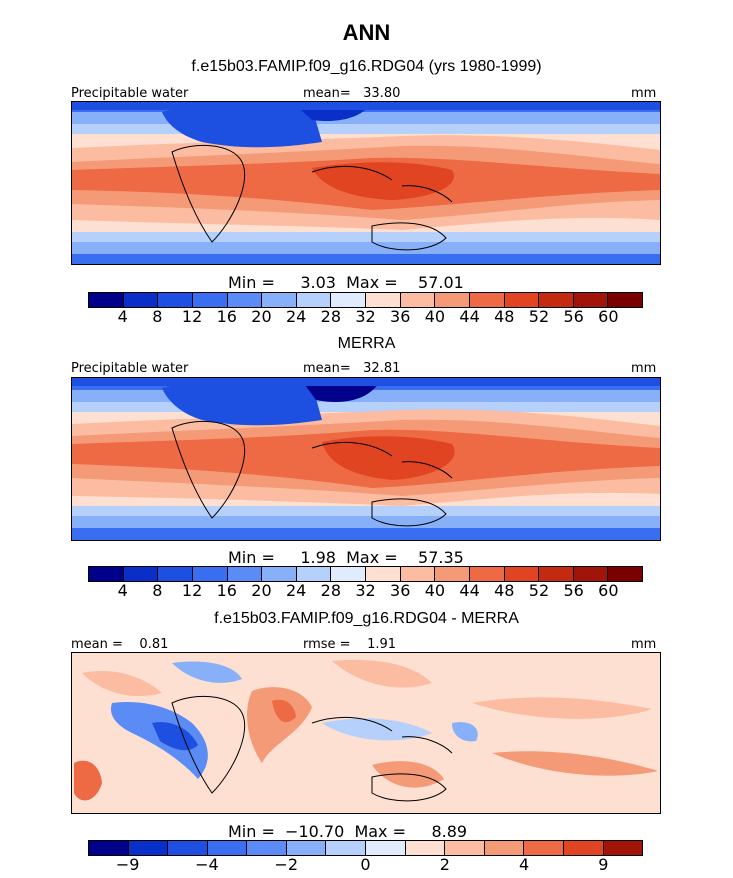 This screenshot has height=878, width=733. Describe the element at coordinates (130, 93) in the screenshot. I see `panel1-left-label: Precipitable water` at that location.